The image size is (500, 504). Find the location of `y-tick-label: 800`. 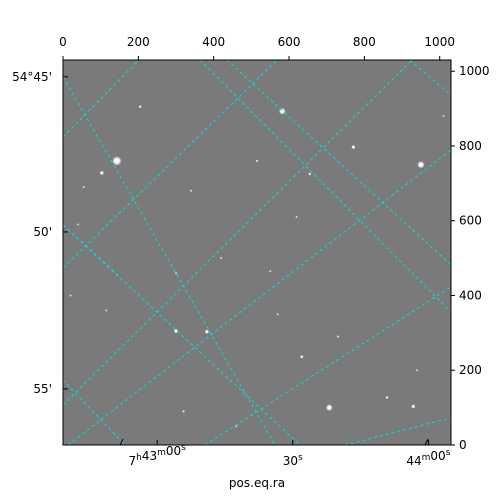

y-tick-label: 800 is located at coordinates (470, 146).